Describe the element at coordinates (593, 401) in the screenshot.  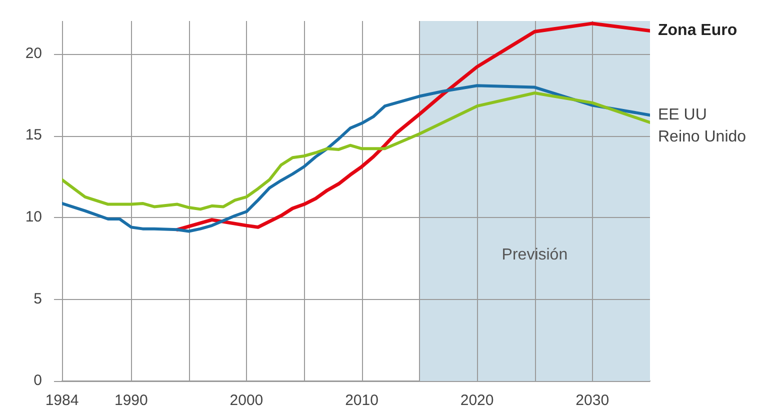
I see `x-tick-label: 2030` at that location.